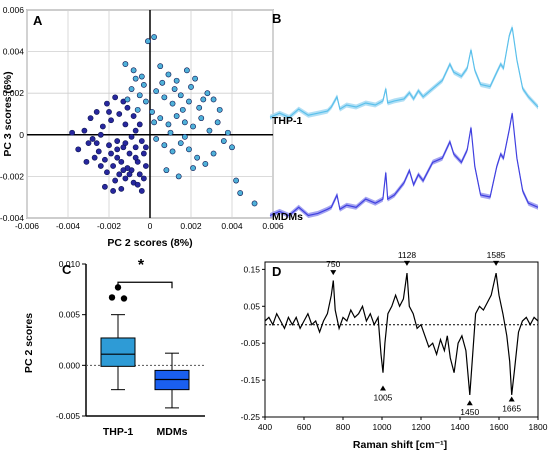  What do you see at coordinates (68, 226) in the screenshot?
I see `x-tick-label: -0.004` at bounding box center [68, 226].